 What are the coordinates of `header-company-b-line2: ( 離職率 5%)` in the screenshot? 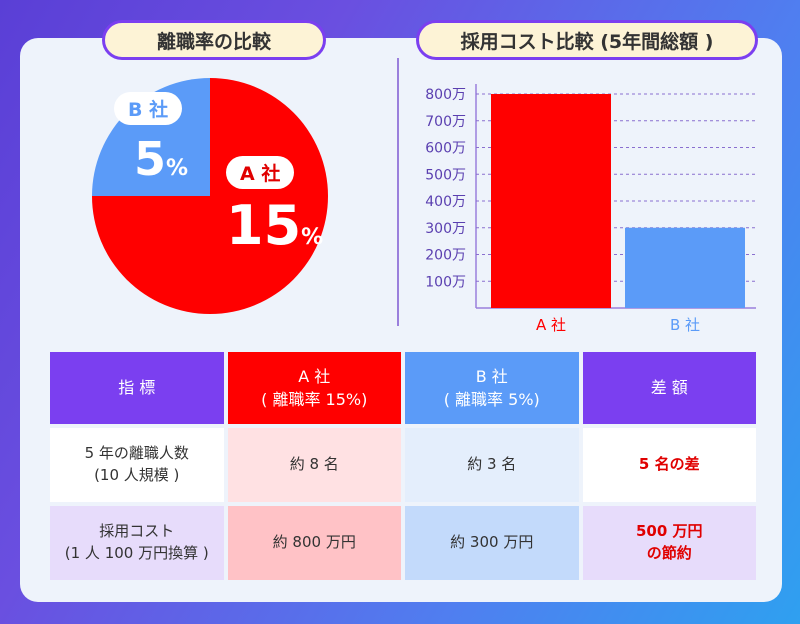 It's located at (491, 399).